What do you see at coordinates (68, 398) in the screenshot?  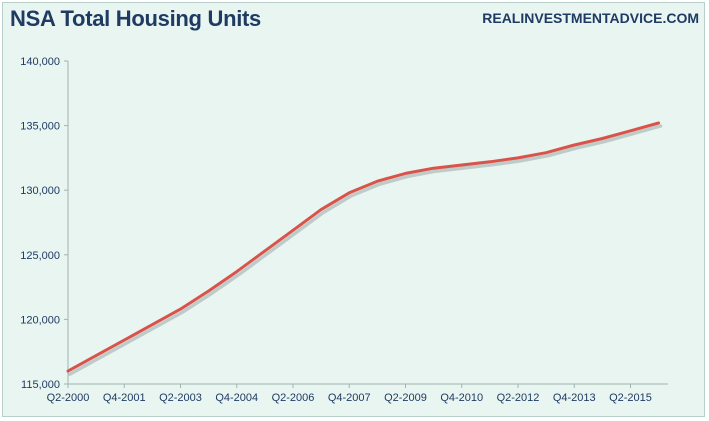 I see `x-tick-label: Q2-2000` at bounding box center [68, 398].